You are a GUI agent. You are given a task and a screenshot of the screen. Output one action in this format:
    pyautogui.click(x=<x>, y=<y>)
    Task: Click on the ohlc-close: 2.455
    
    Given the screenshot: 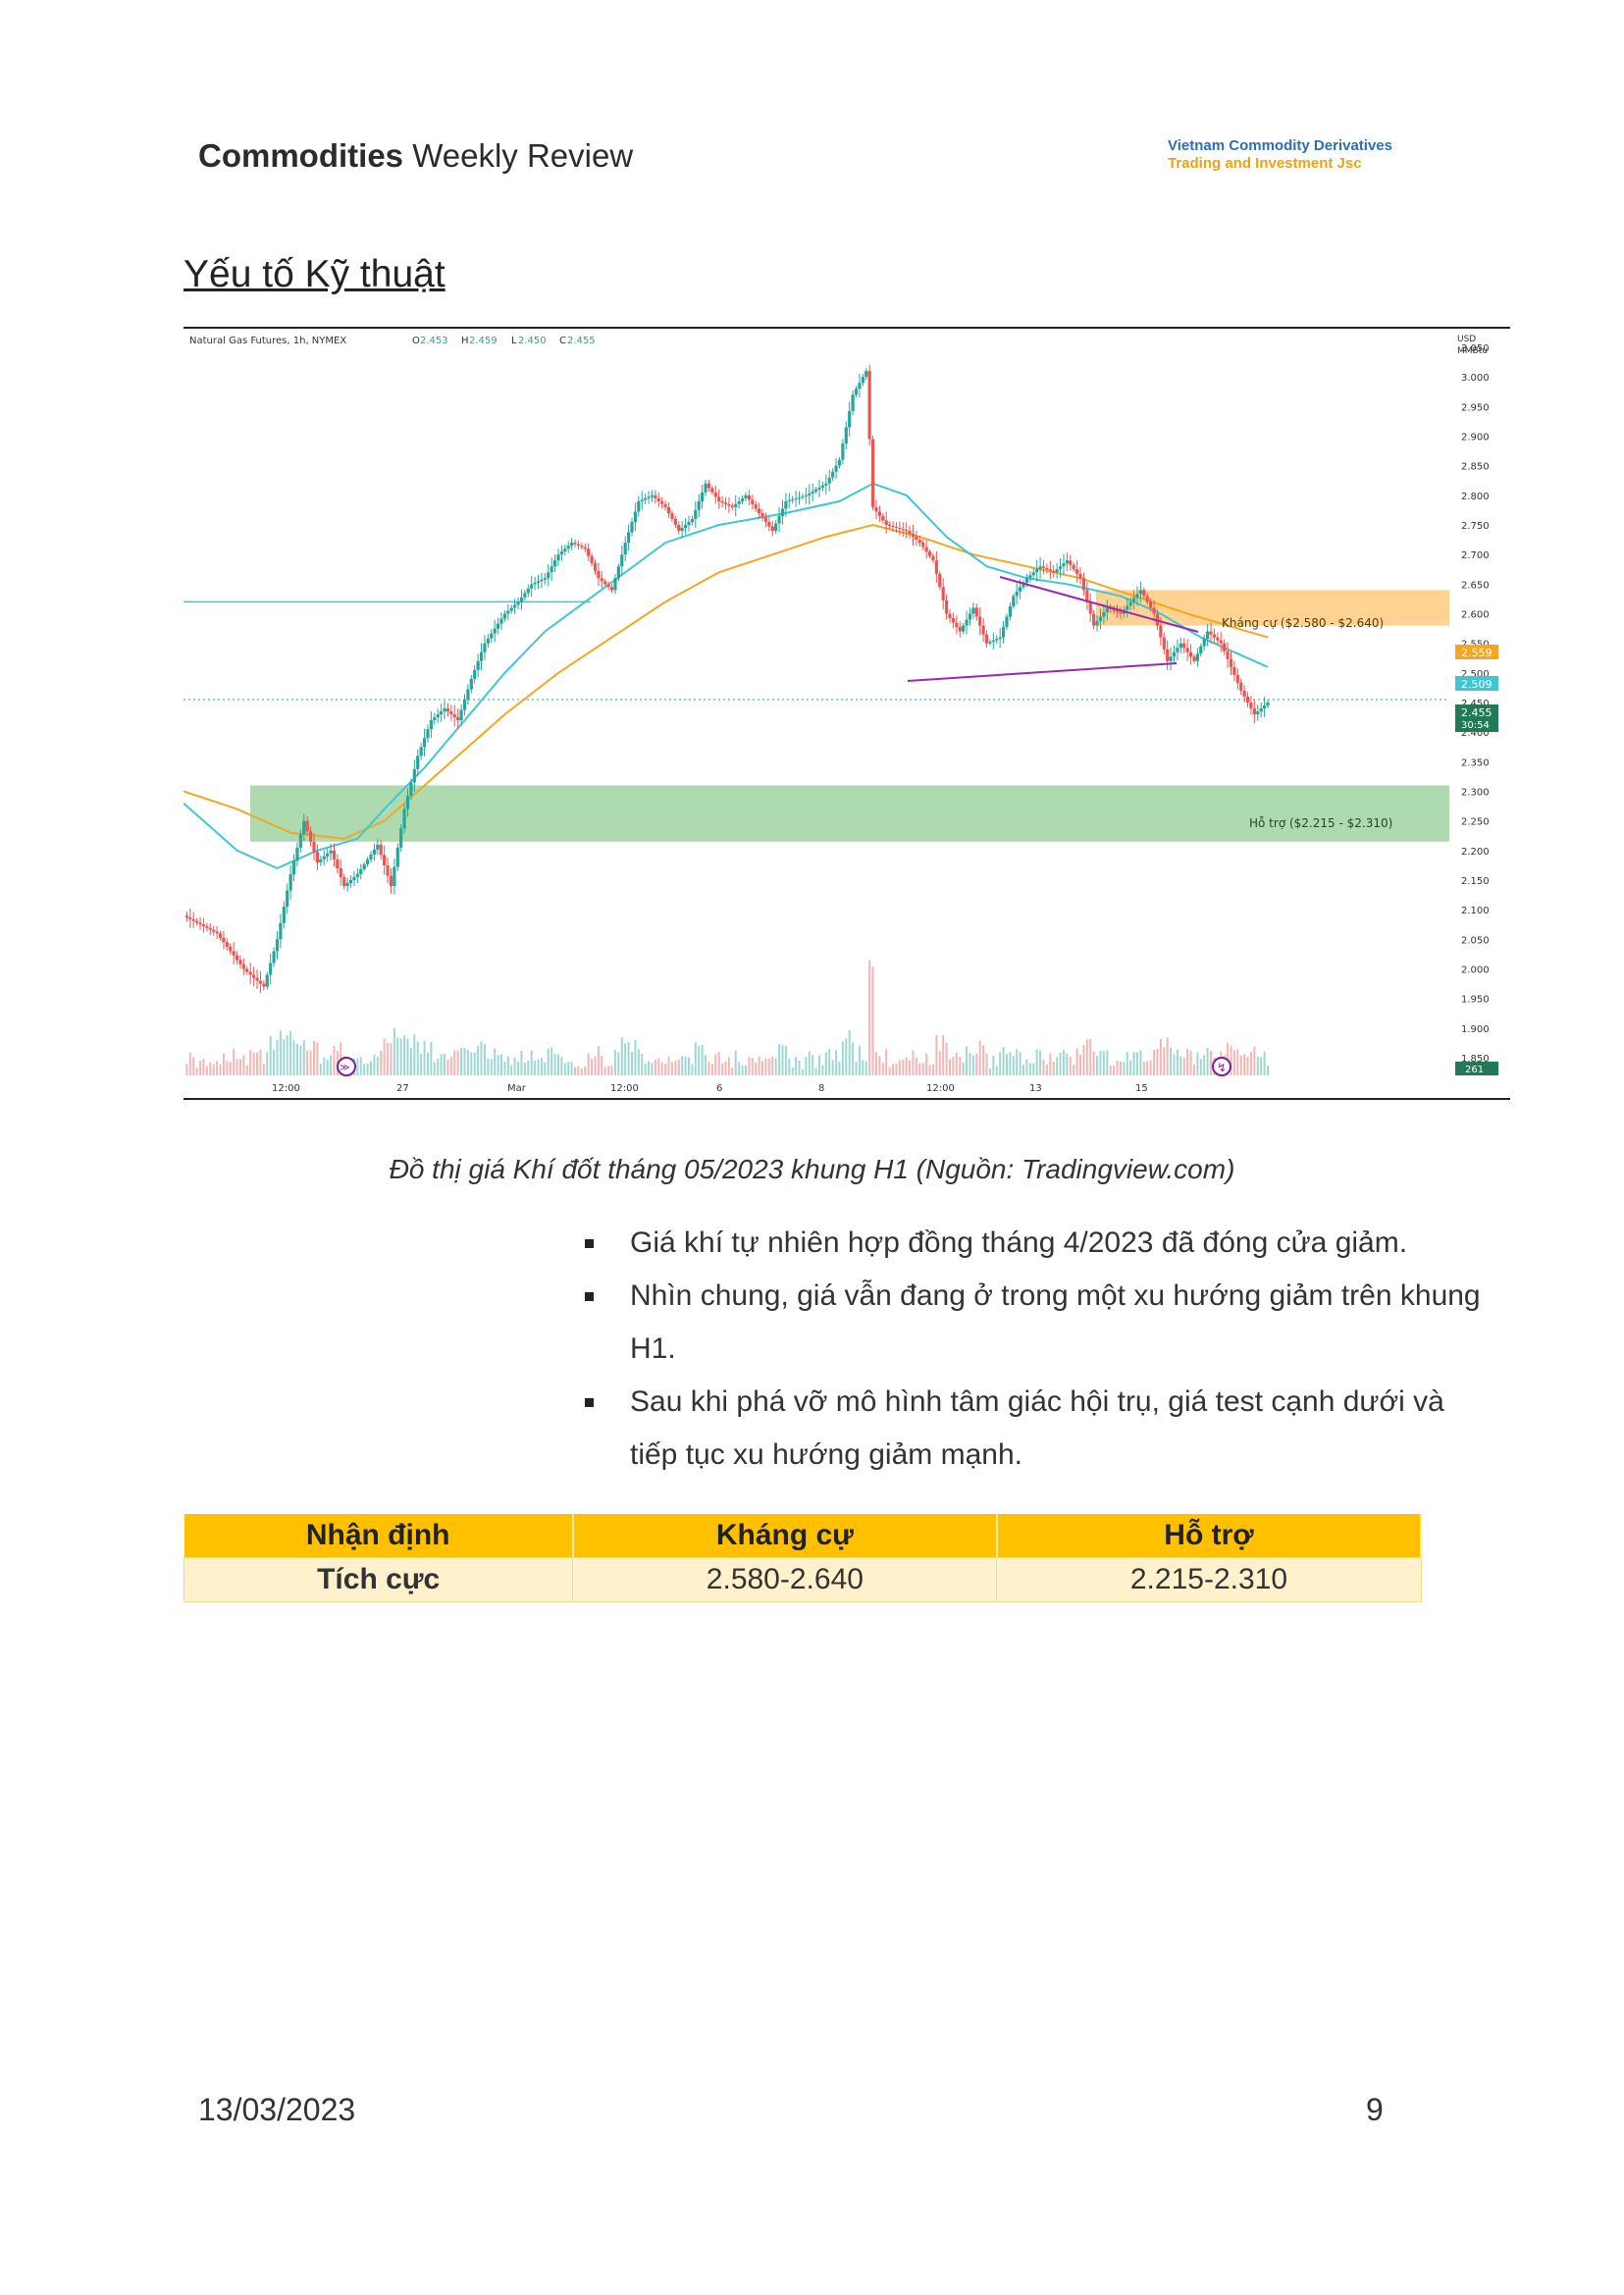 What is the action you would take?
    pyautogui.click(x=581, y=341)
    